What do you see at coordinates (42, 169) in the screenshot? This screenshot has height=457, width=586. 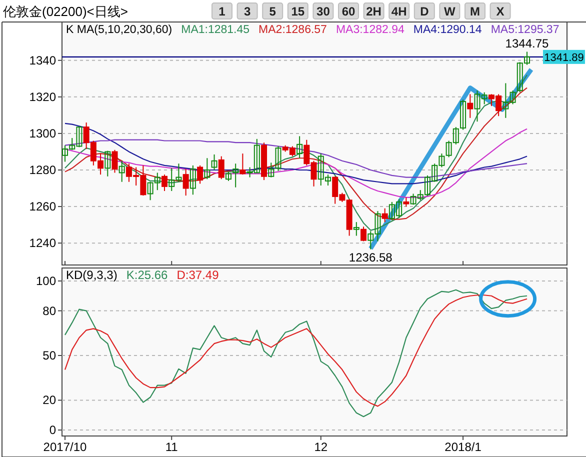 I see `y-tick-label: 1280` at bounding box center [42, 169].